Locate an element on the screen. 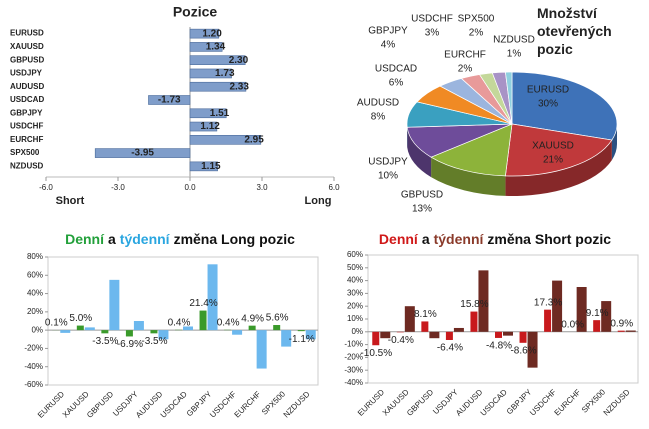 This screenshot has width=649, height=429. title-part: změna Short pozic is located at coordinates (549, 239).